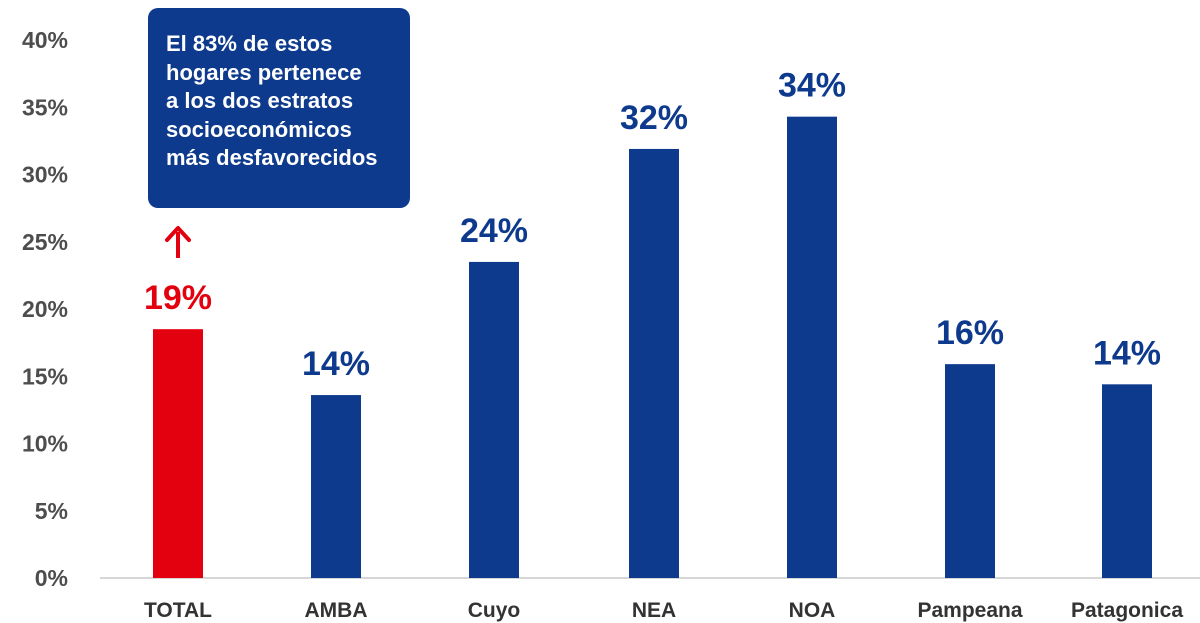  What do you see at coordinates (264, 72) in the screenshot?
I see `callout-line: hogares pertenece` at bounding box center [264, 72].